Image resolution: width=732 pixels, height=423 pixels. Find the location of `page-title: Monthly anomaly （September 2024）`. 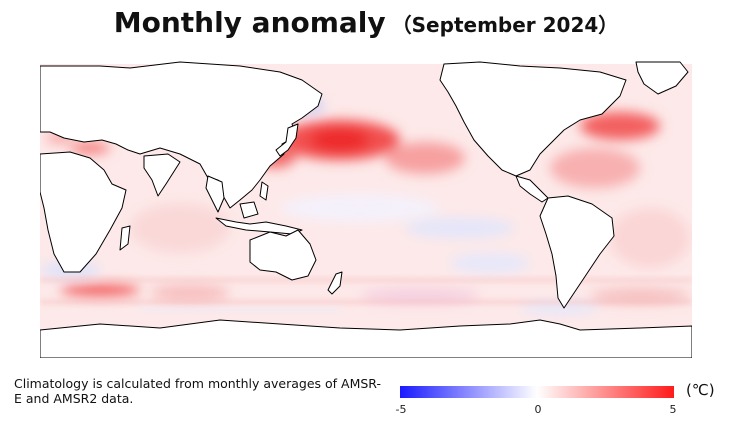

page-title: Monthly anomaly （September 2024） is located at coordinates (366, 22).